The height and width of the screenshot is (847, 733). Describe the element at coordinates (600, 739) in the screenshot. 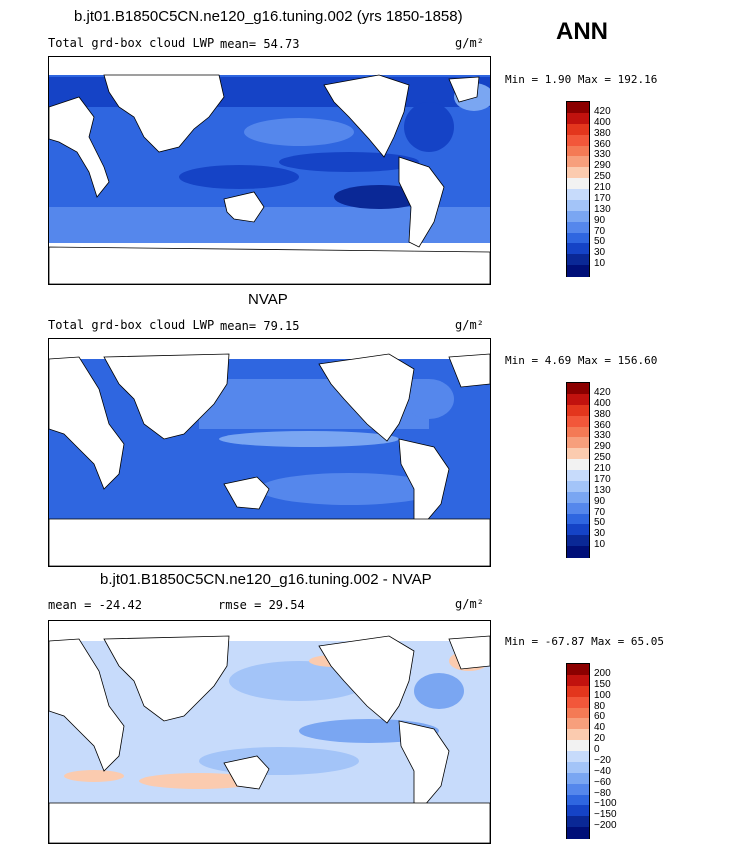

I see `colorbar-tick-label: 20` at that location.